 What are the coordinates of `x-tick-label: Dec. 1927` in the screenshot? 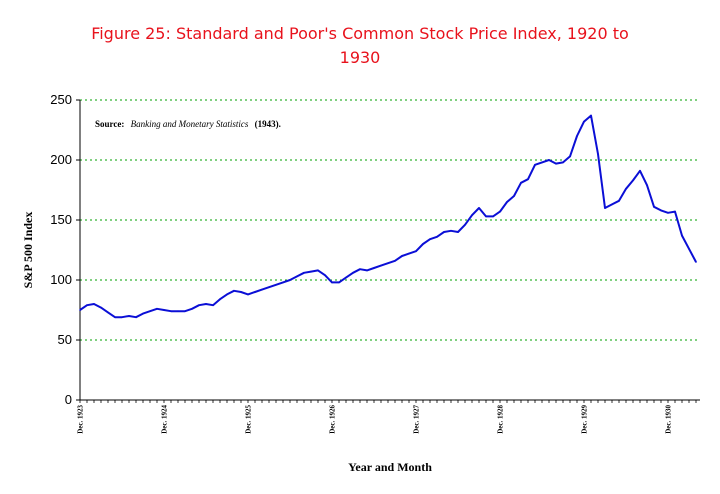 It's located at (417, 419).